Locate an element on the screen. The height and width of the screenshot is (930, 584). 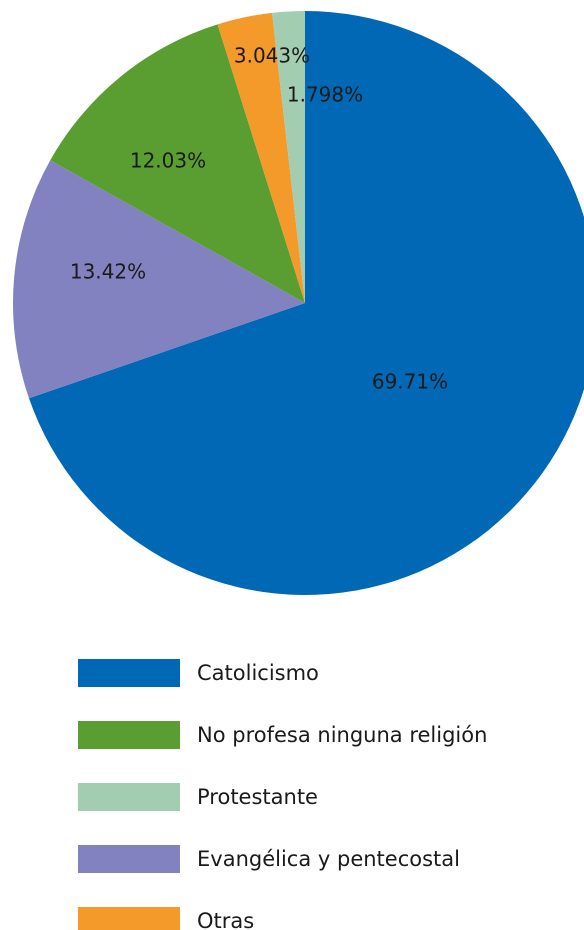
data-label: 1.798% is located at coordinates (325, 95).